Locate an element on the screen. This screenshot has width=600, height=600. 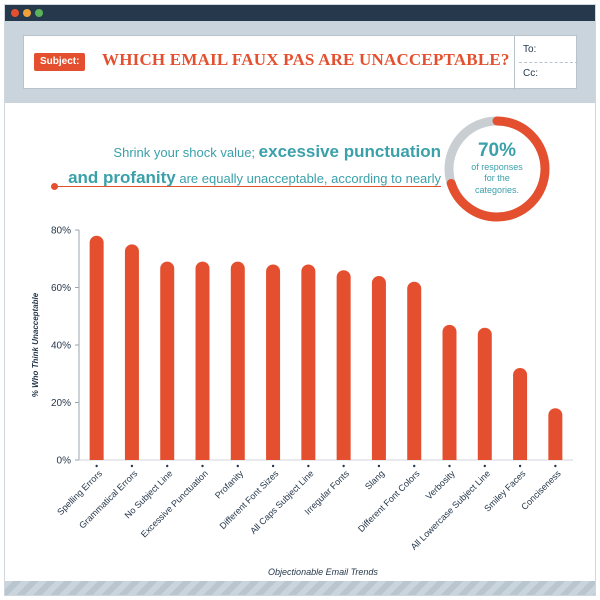
x-tick-label: Excessive Punctuation is located at coordinates (174, 503).